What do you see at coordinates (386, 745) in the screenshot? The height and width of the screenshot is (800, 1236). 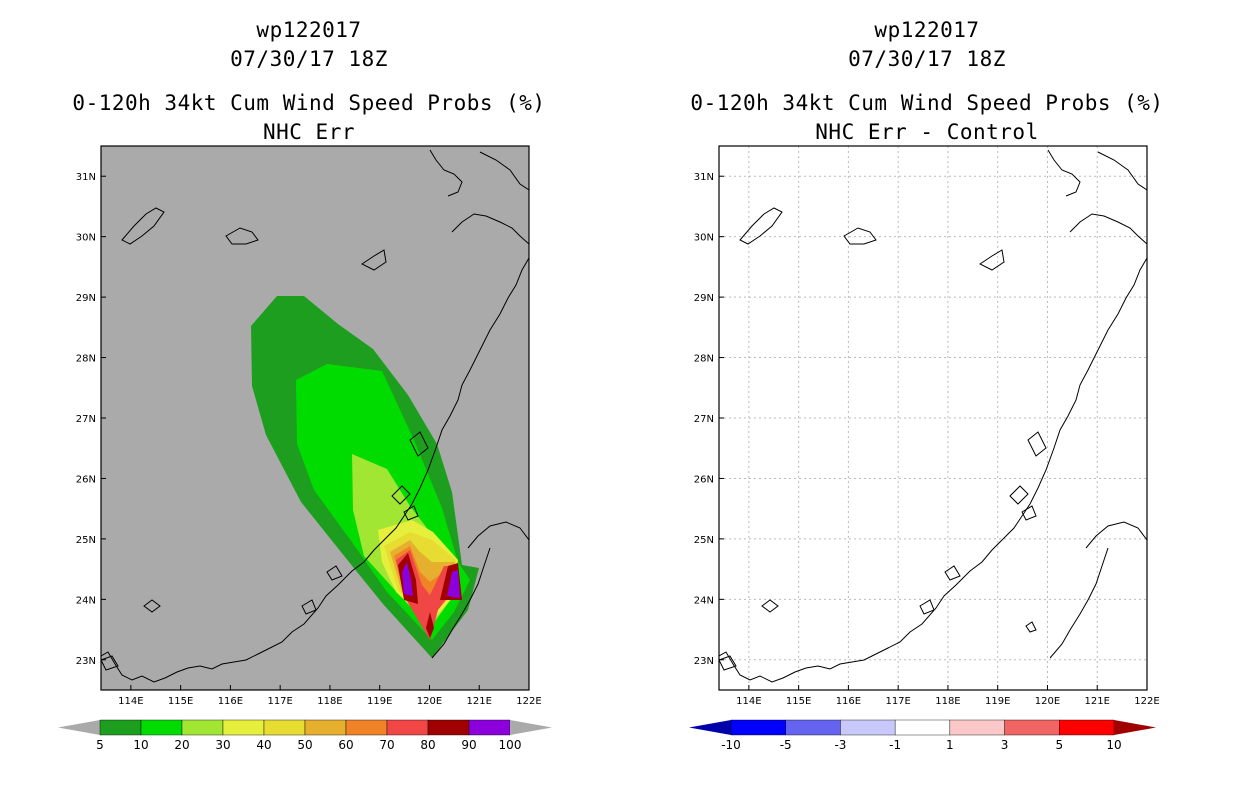 I see `colorbar-label: 70` at bounding box center [386, 745].